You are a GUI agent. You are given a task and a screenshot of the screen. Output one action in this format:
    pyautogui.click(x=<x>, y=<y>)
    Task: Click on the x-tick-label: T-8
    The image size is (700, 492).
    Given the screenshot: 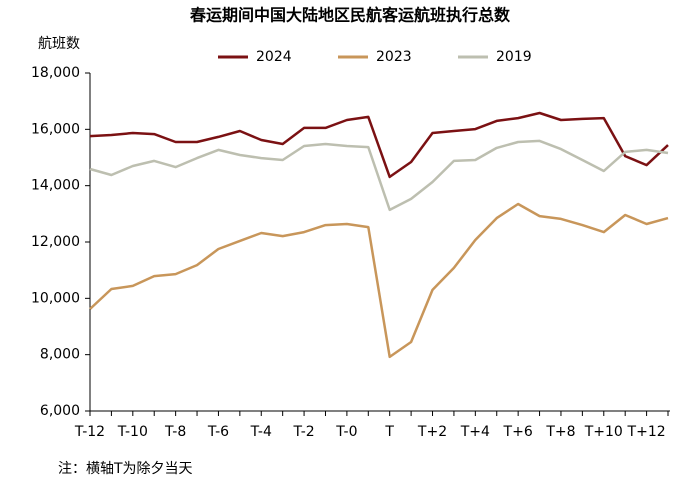 What is the action you would take?
    pyautogui.click(x=175, y=432)
    